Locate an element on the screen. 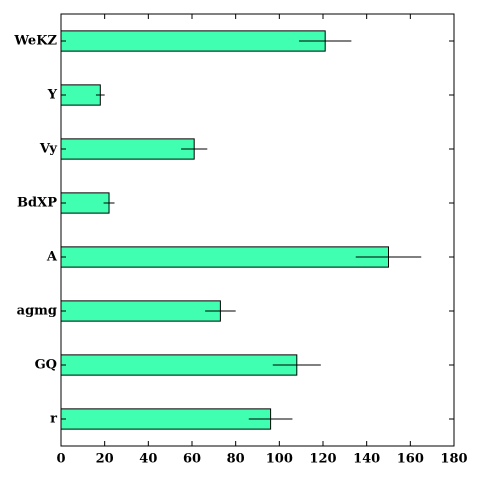  bar-BdXP is located at coordinates (85, 203).